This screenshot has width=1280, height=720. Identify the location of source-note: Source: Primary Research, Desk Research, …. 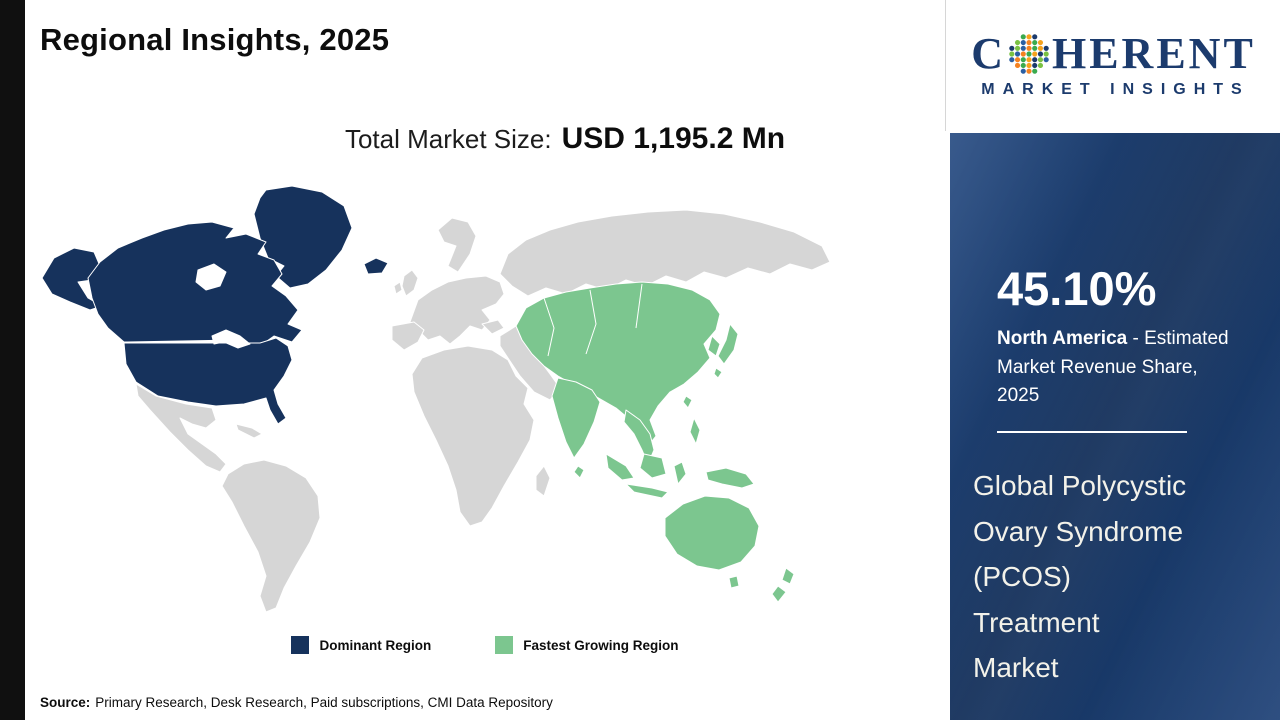
(296, 702).